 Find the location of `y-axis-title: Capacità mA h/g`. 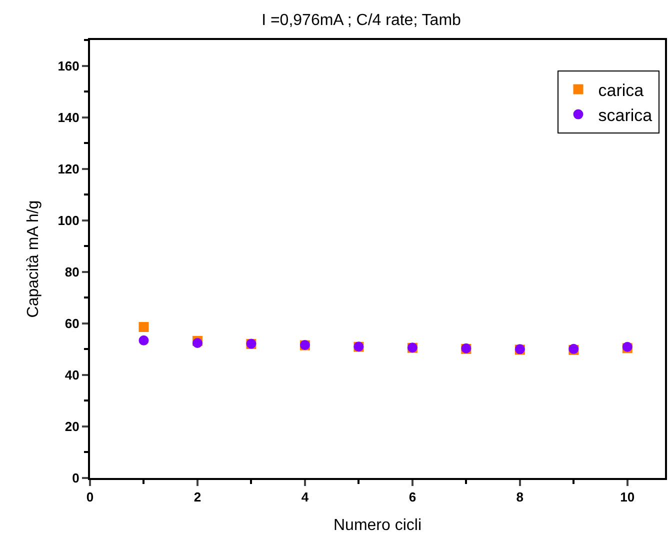

y-axis-title: Capacità mA h/g is located at coordinates (33, 259).